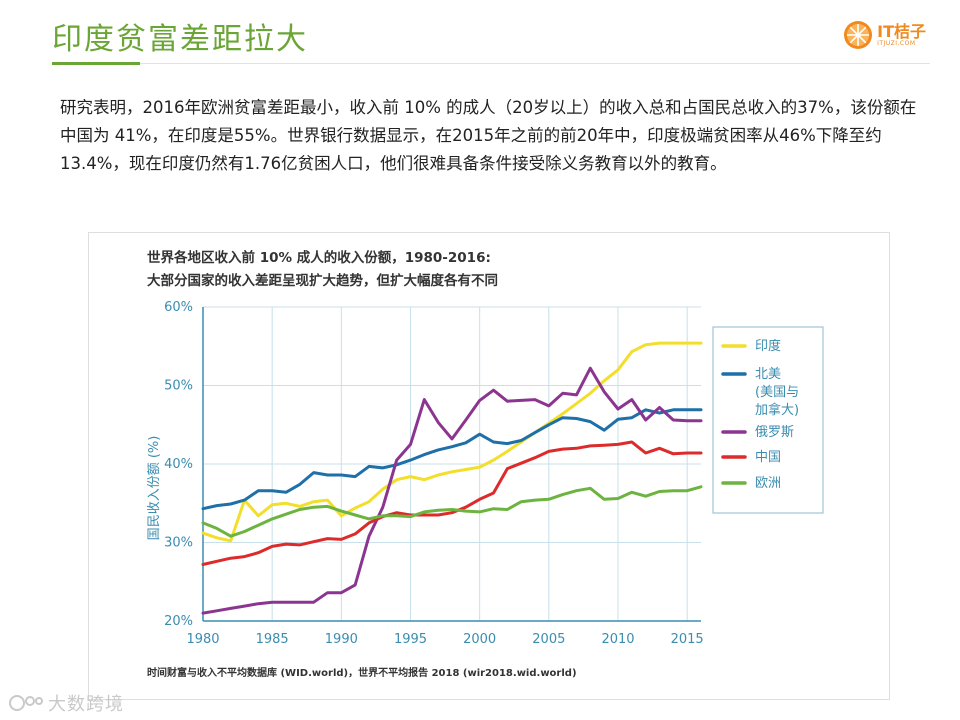 This screenshot has width=960, height=720. Describe the element at coordinates (768, 483) in the screenshot. I see `legend-label: 欧洲` at that location.